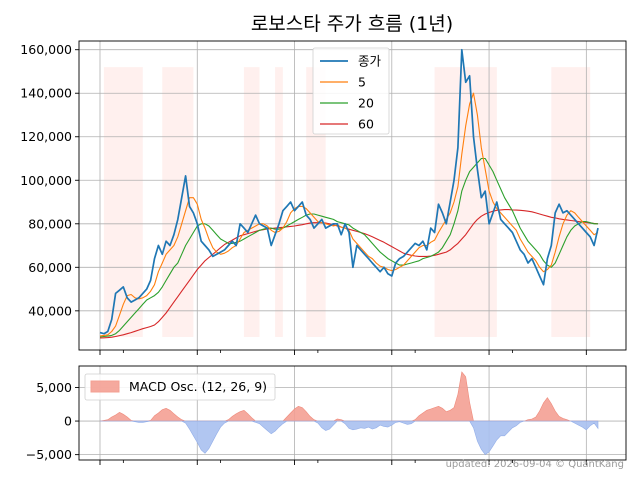  Describe the element at coordinates (54, 387) in the screenshot. I see `macd-ytick-label-2: 5,000` at that location.